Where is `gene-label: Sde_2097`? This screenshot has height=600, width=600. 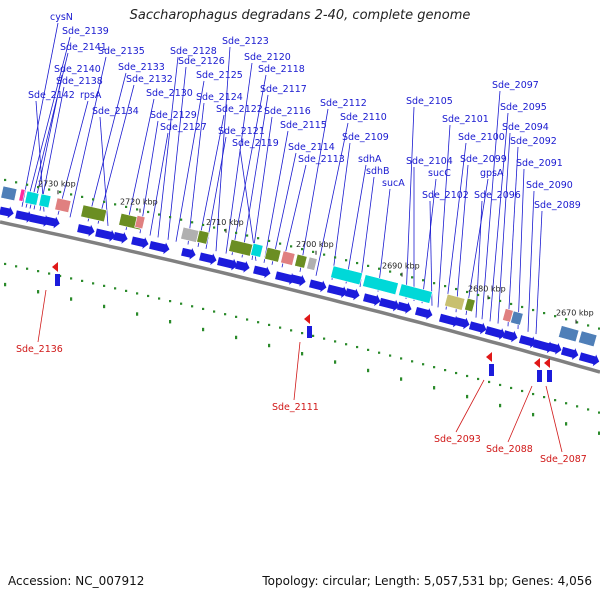 gene-label: Sde_2097 is located at coordinates (515, 85).